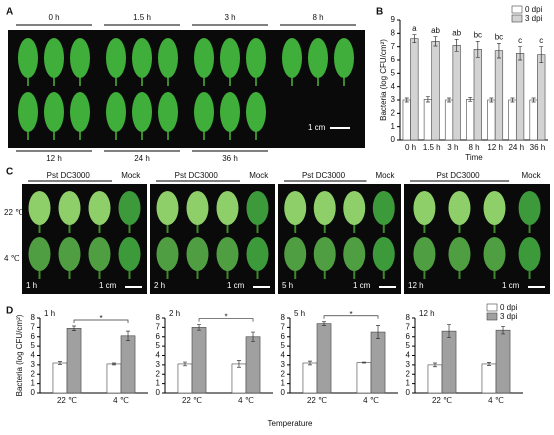 The width and height of the screenshot is (554, 435). Describe the element at coordinates (174, 313) in the screenshot. I see `chart-title: 2 h` at that location.